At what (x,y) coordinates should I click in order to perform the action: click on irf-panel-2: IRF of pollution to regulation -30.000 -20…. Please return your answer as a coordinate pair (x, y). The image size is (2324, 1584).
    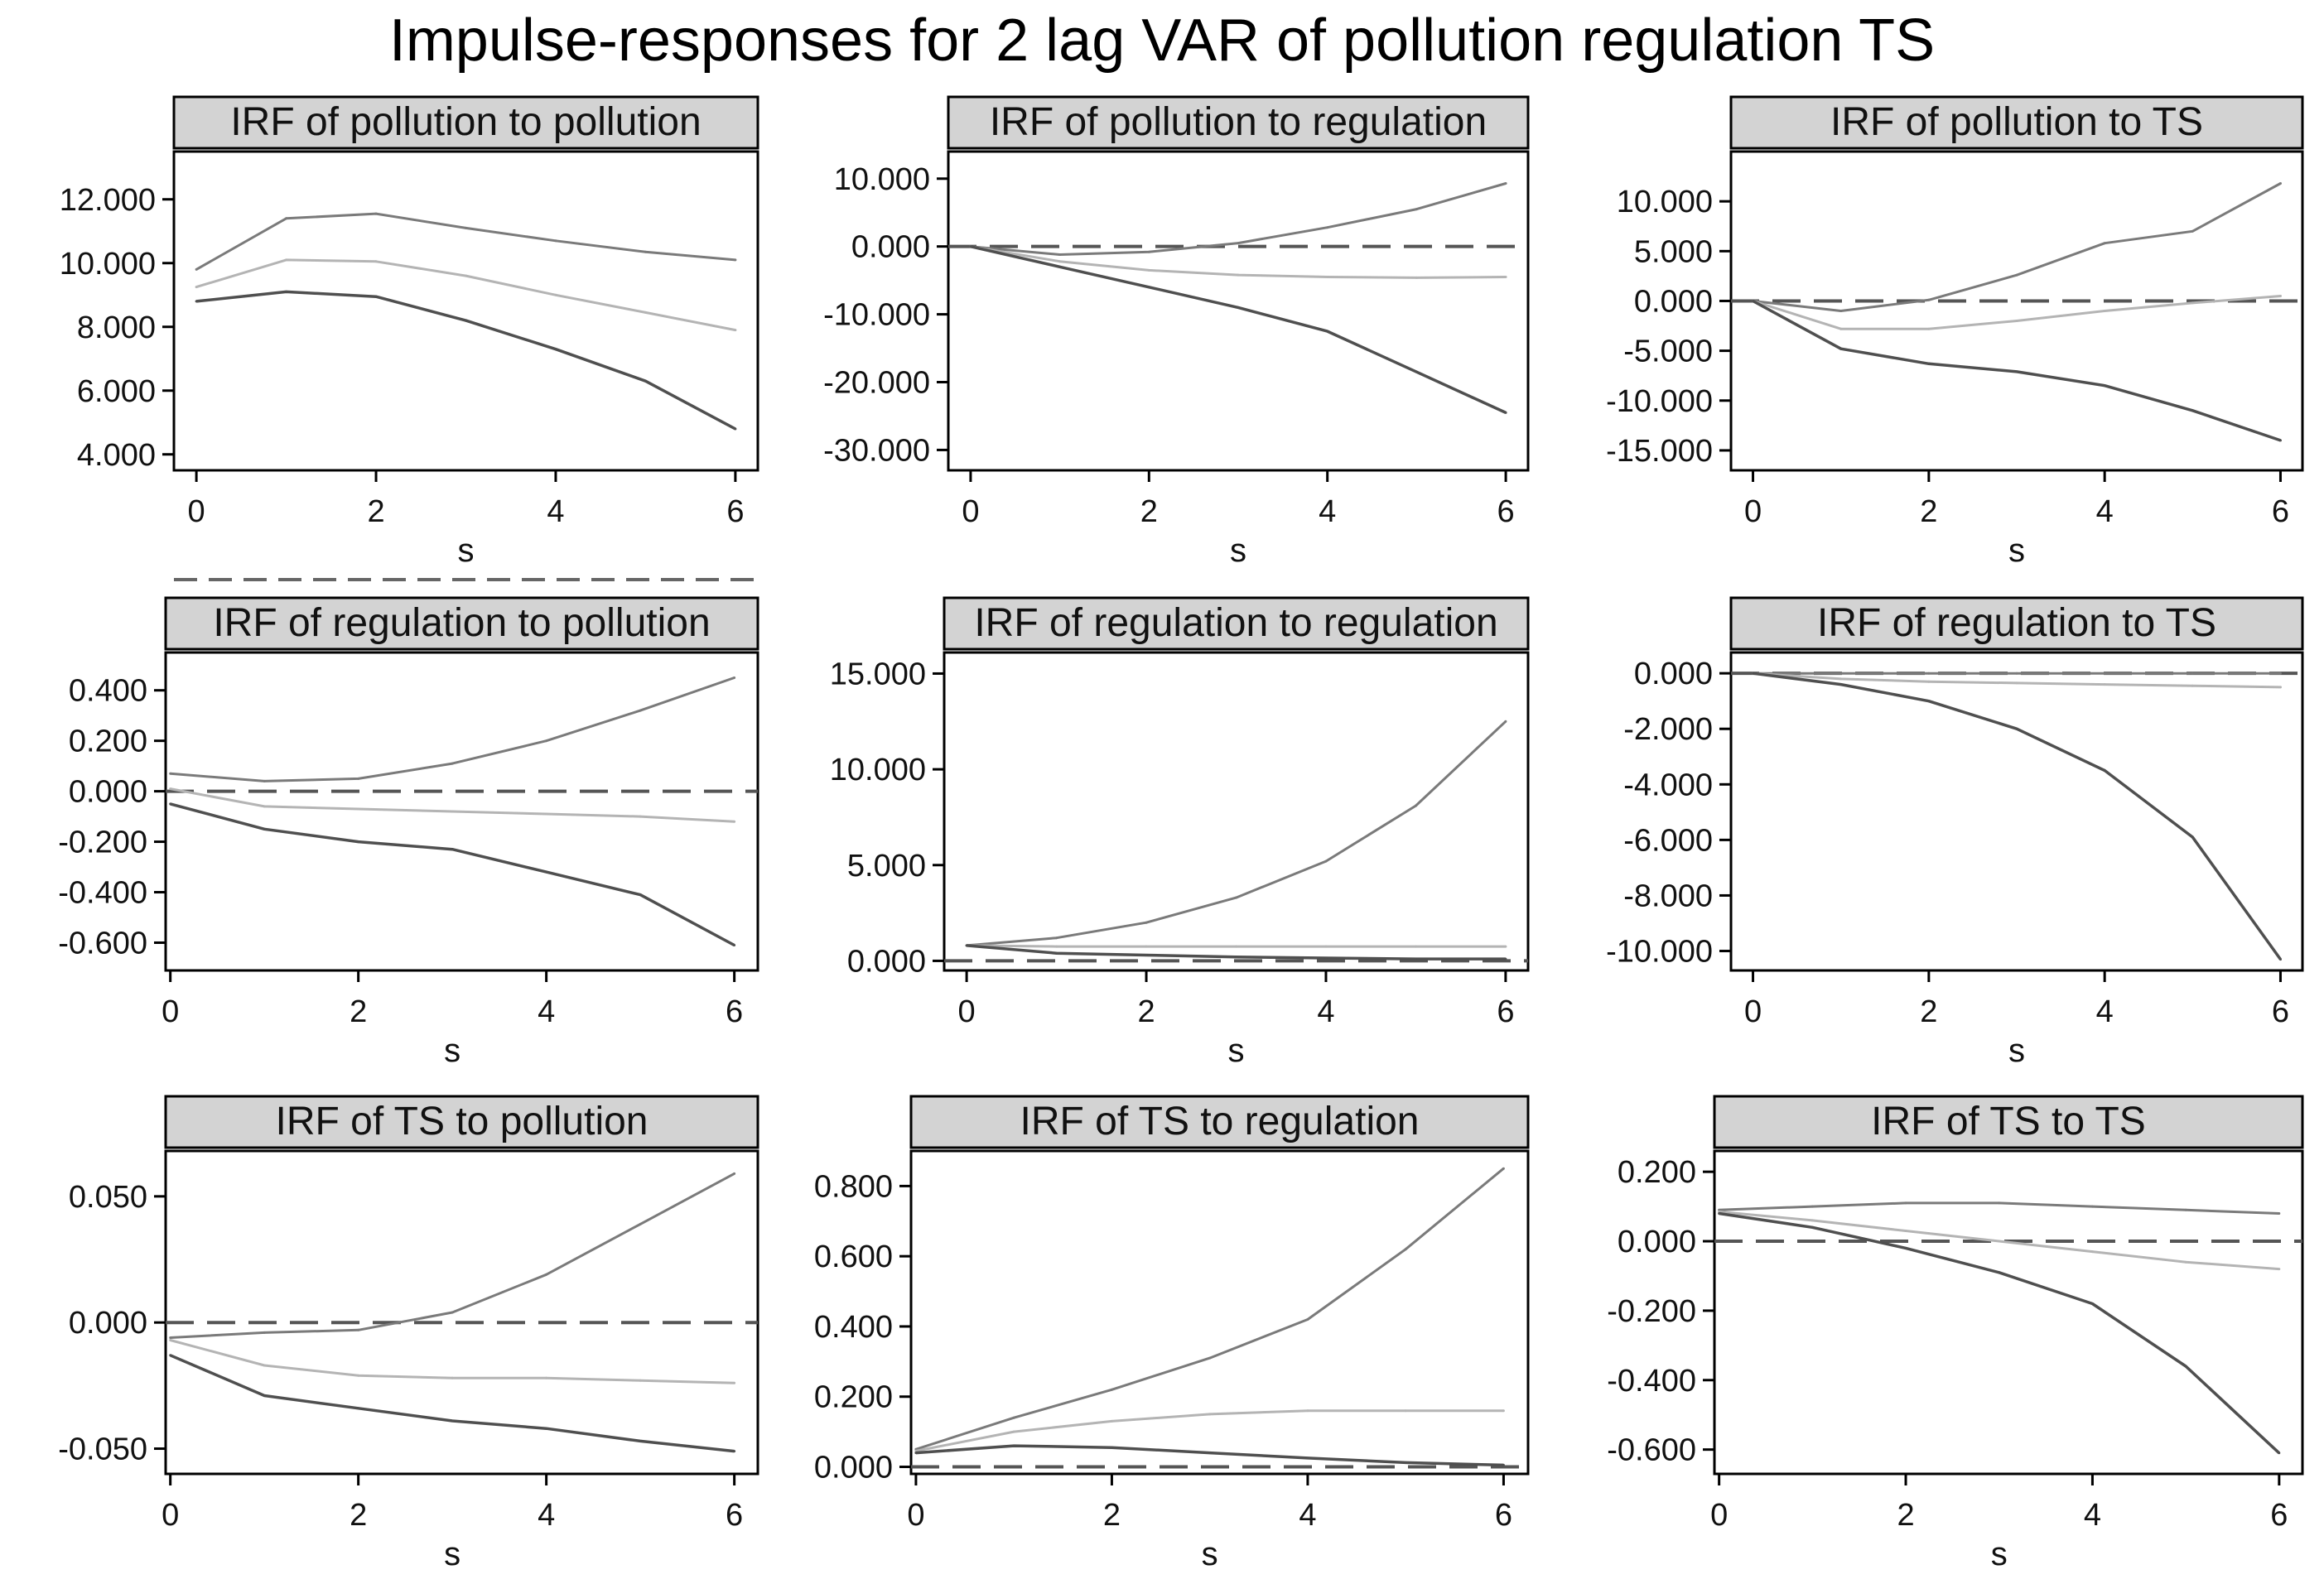
    Looking at the image, I should click on (1176, 332).